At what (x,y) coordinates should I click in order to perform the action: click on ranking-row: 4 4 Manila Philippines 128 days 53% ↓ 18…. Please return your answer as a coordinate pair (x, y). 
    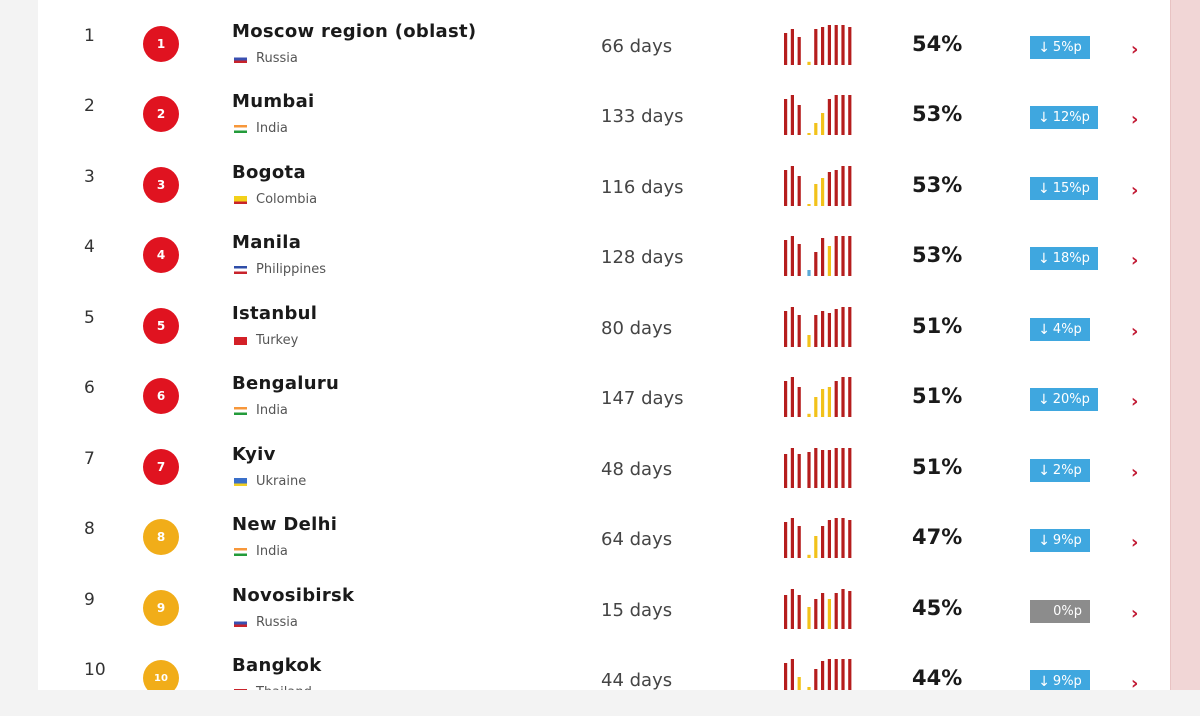
    Looking at the image, I should click on (604, 246).